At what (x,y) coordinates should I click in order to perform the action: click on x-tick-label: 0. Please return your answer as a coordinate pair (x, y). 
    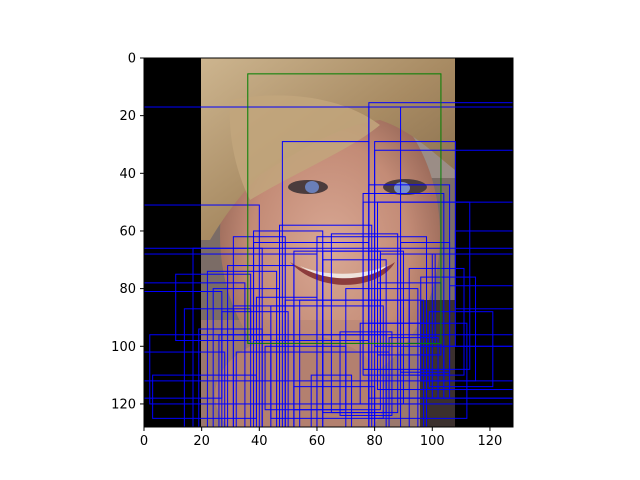
    Looking at the image, I should click on (144, 441).